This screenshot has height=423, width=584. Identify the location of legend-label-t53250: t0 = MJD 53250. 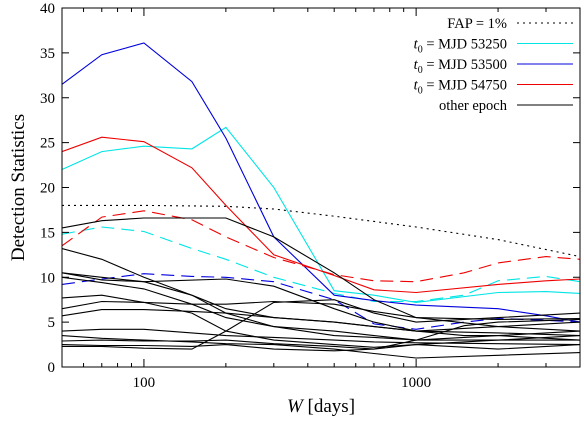
(460, 46).